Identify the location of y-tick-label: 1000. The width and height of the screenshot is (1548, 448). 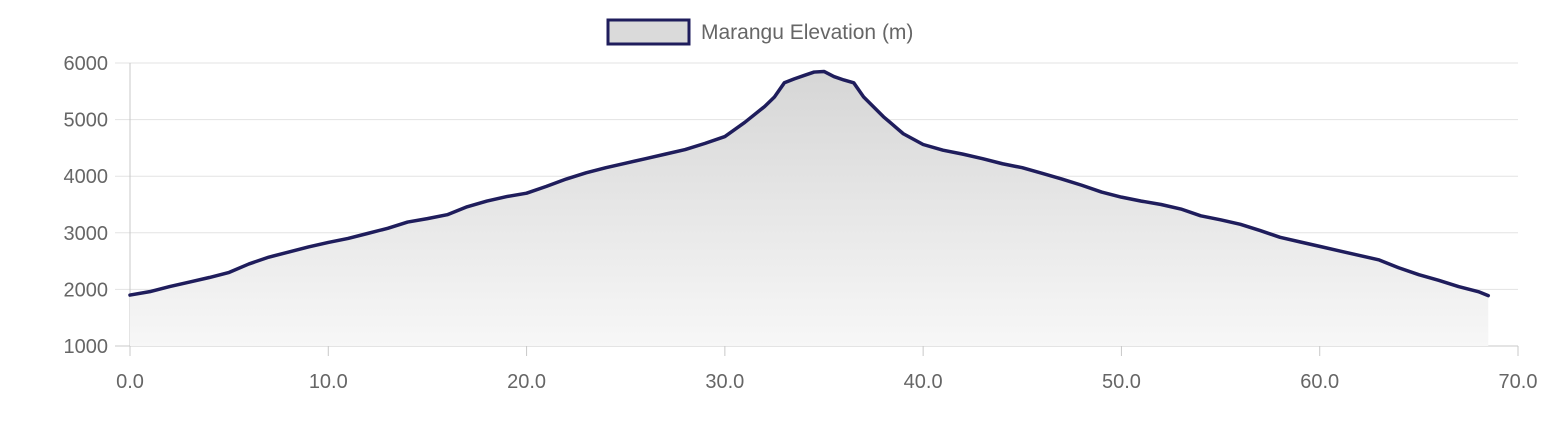
(86, 347).